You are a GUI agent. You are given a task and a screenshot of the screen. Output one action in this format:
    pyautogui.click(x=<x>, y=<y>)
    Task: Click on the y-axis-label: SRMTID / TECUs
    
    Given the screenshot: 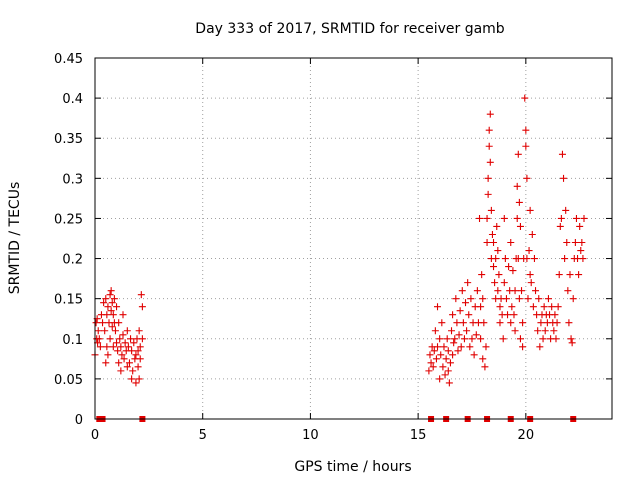 What is the action you would take?
    pyautogui.click(x=15, y=238)
    